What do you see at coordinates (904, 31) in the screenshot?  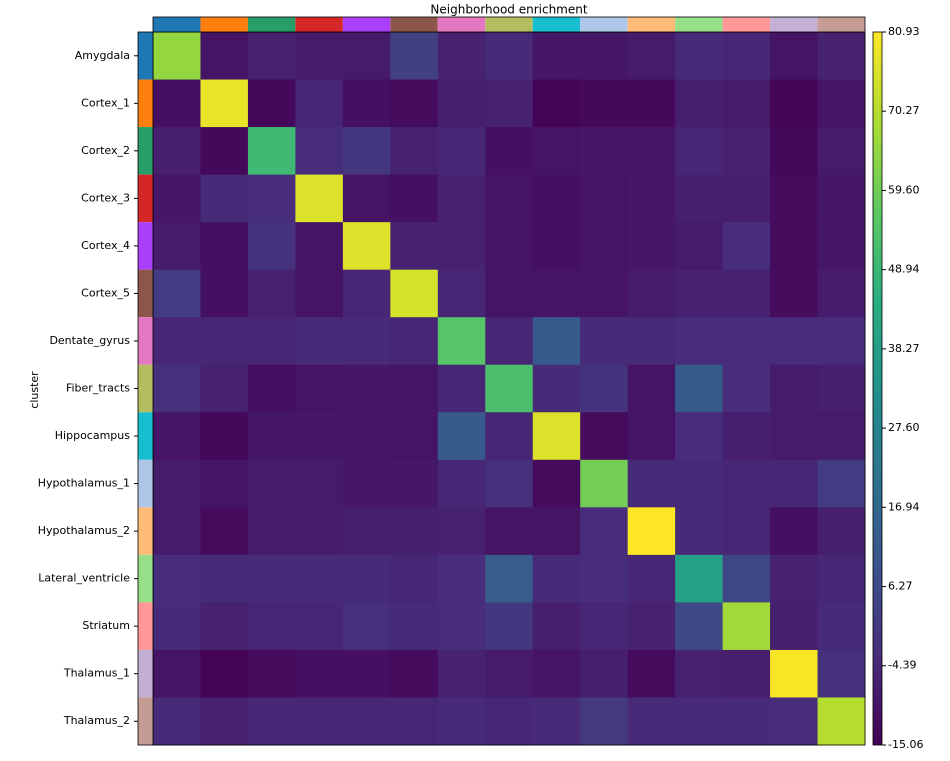 I see `colorbar-tick-label: 80.93` at bounding box center [904, 31].